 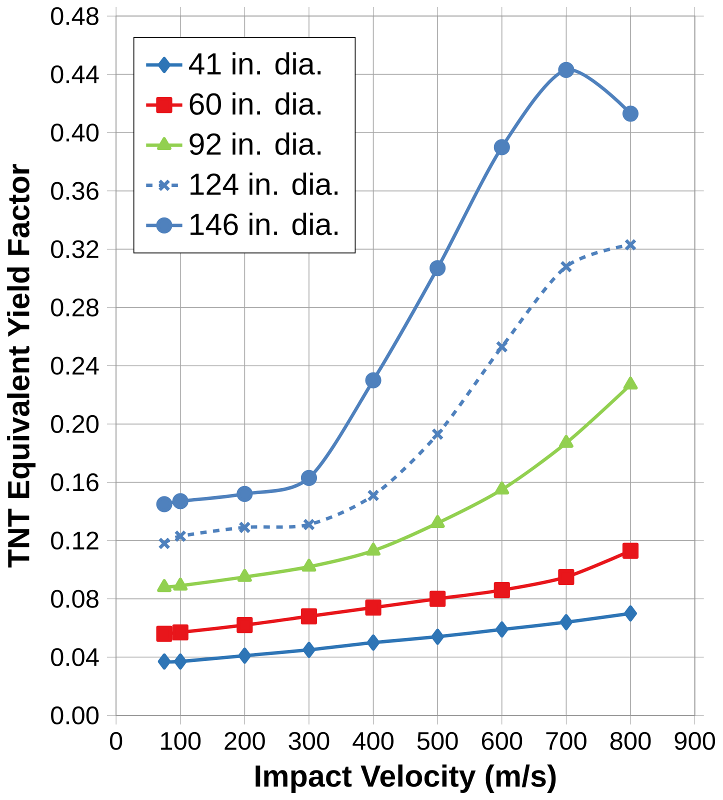 I want to click on x-tick-label: 100, so click(x=181, y=741).